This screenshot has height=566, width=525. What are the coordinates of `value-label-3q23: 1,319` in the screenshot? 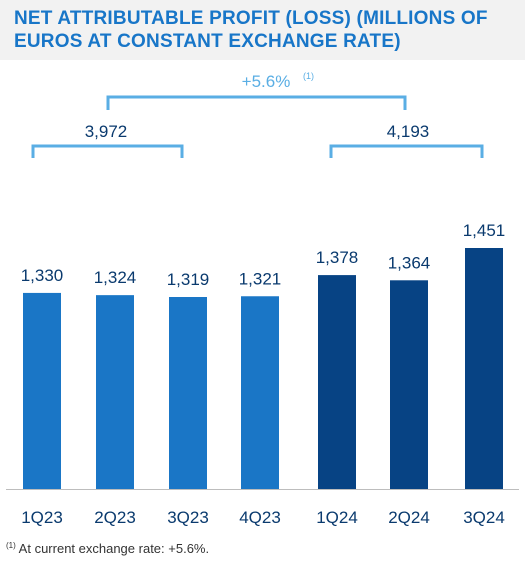 It's located at (188, 279).